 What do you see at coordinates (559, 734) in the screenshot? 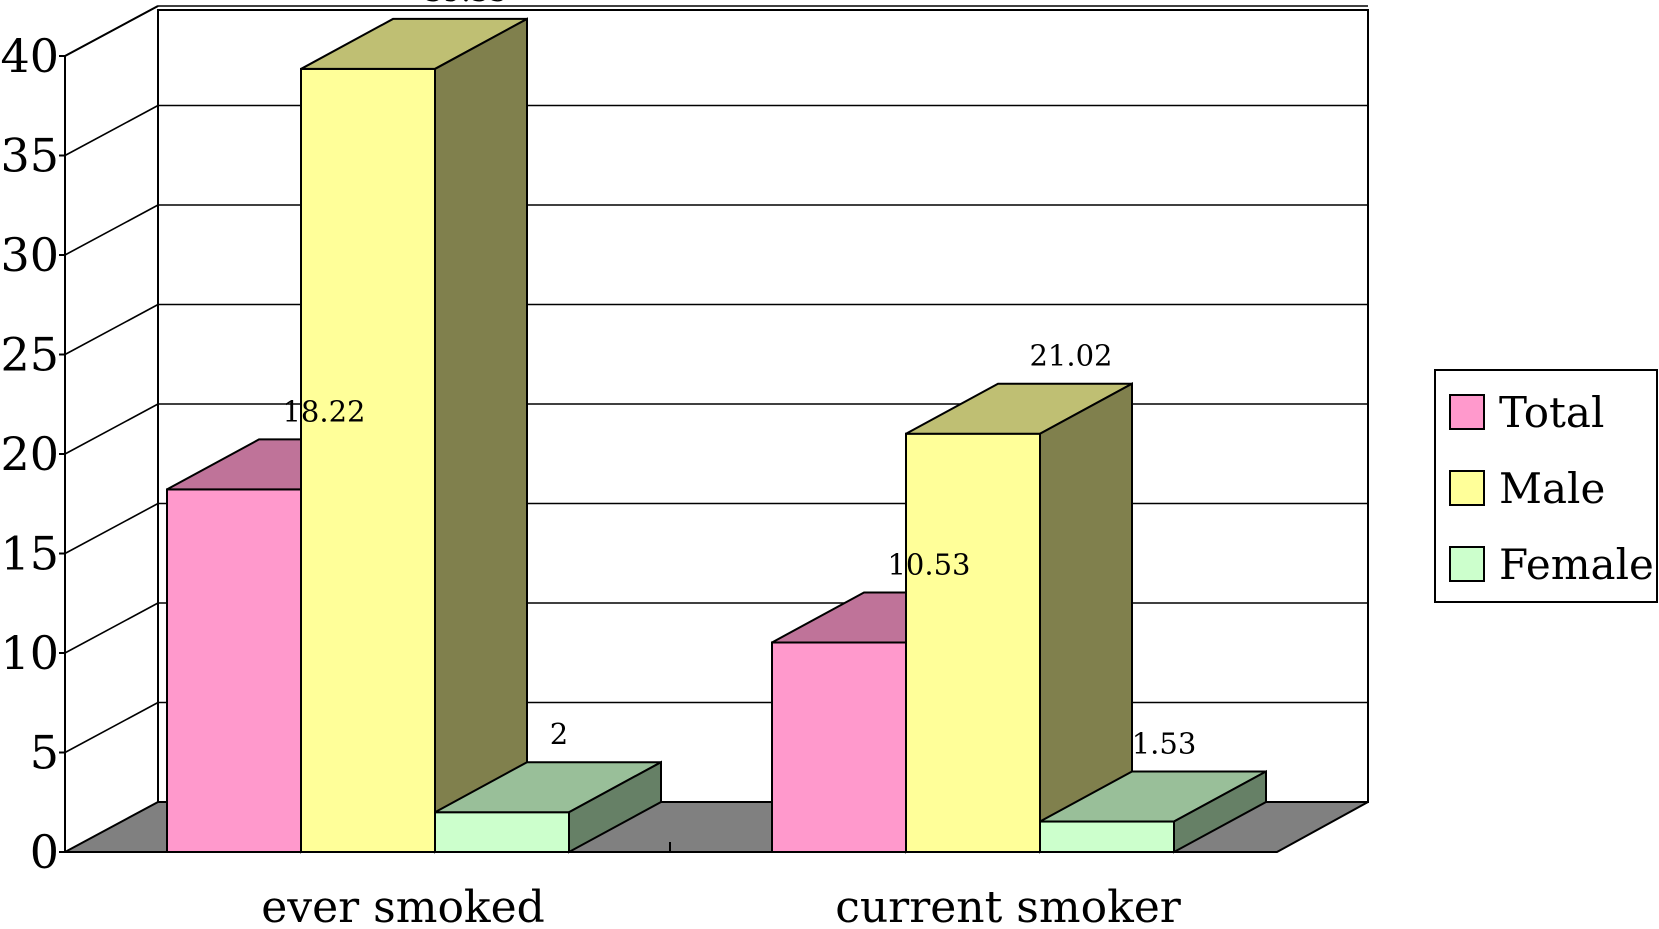
I see `data-label: 2` at bounding box center [559, 734].